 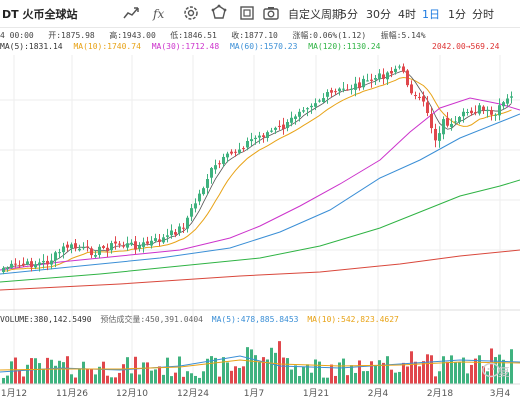 I want to click on x-label: 12月24, so click(x=193, y=394).